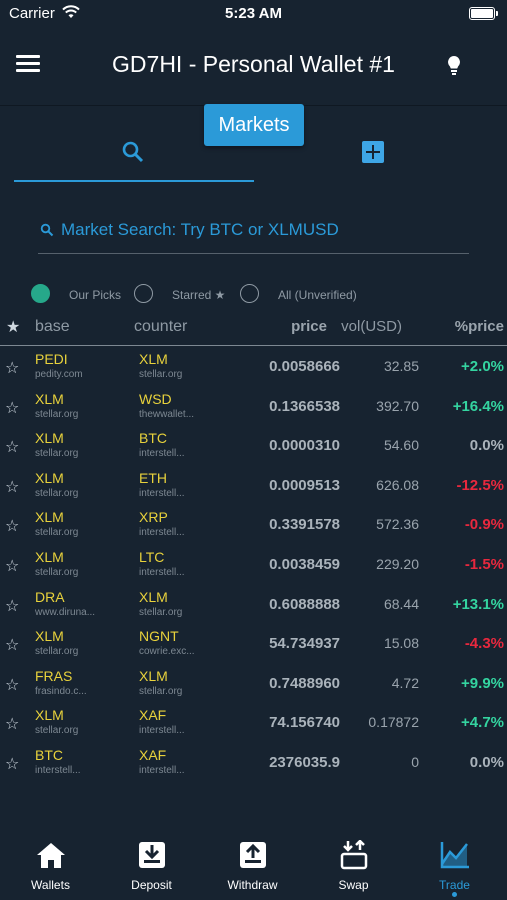 The height and width of the screenshot is (900, 507). Describe the element at coordinates (52, 326) in the screenshot. I see `header-base: base` at that location.